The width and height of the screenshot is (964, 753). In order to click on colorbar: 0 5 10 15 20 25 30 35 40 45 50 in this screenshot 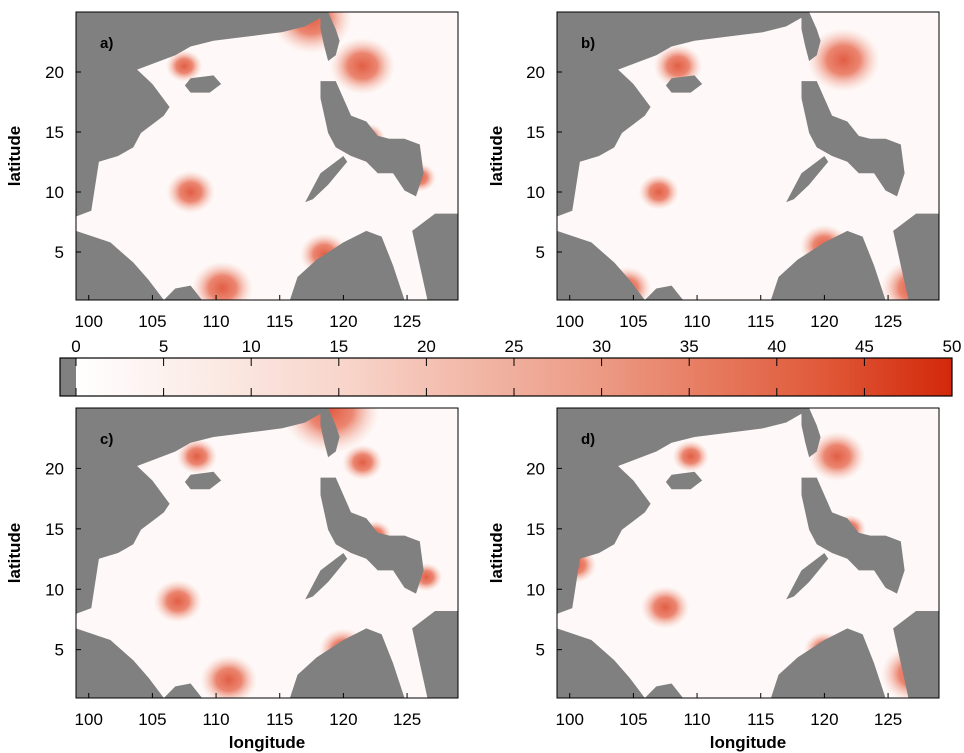, I will do `click(510, 367)`.